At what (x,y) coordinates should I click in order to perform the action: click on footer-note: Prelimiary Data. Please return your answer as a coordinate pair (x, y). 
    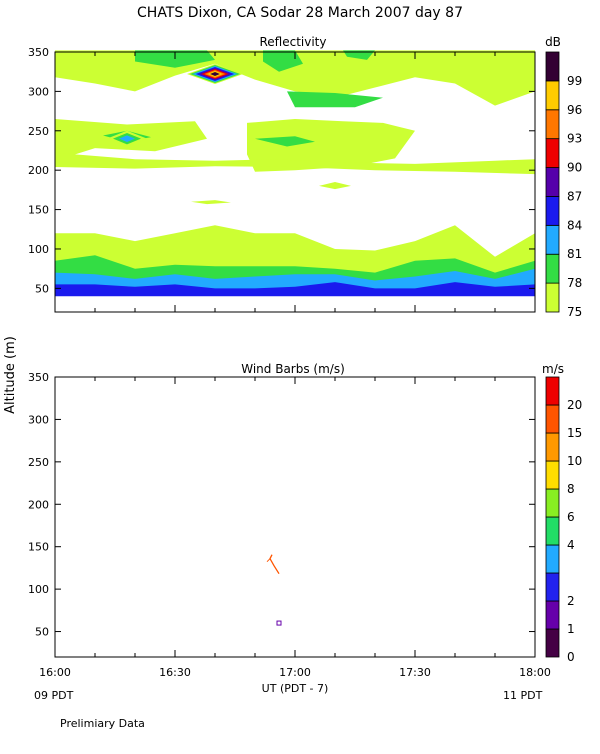
    Looking at the image, I should click on (102, 723).